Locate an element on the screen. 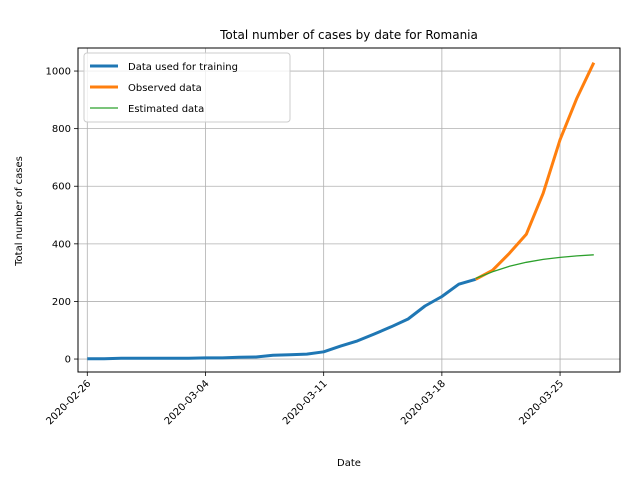  y-tick-label: 0 is located at coordinates (68, 360).